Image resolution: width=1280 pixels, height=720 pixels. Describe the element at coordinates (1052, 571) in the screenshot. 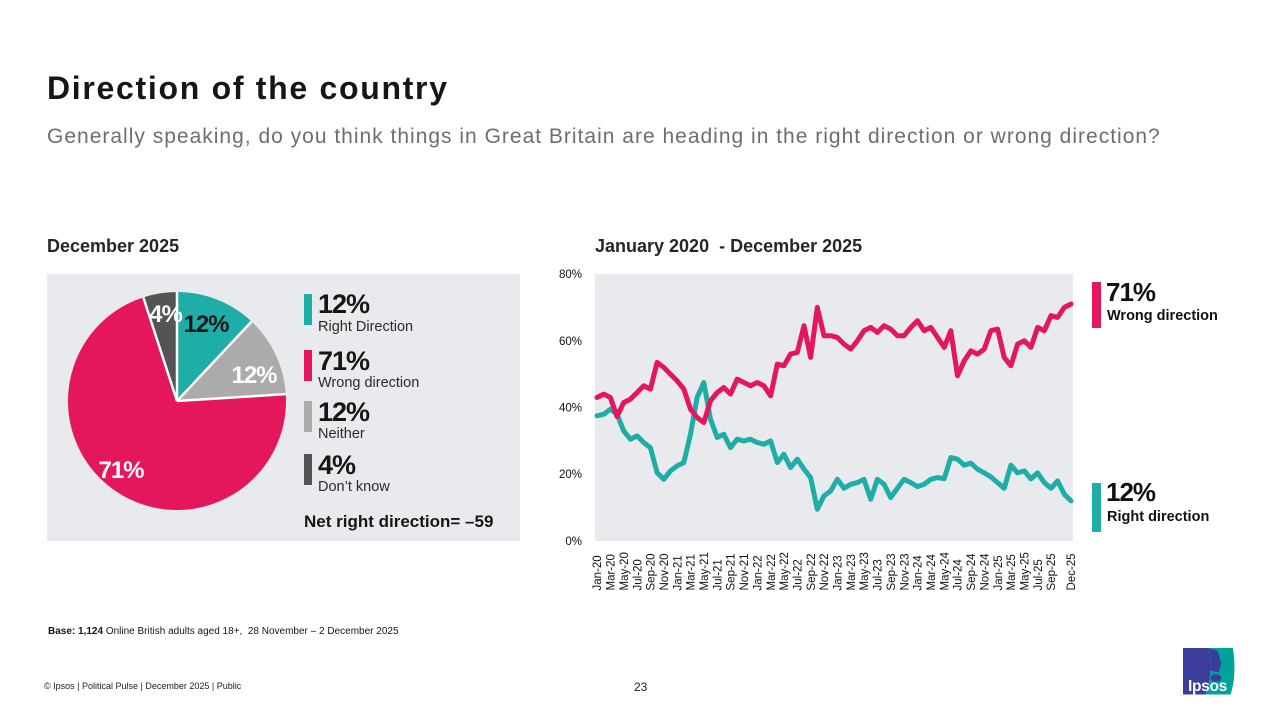

I see `svg-text: Sep-25` at that location.